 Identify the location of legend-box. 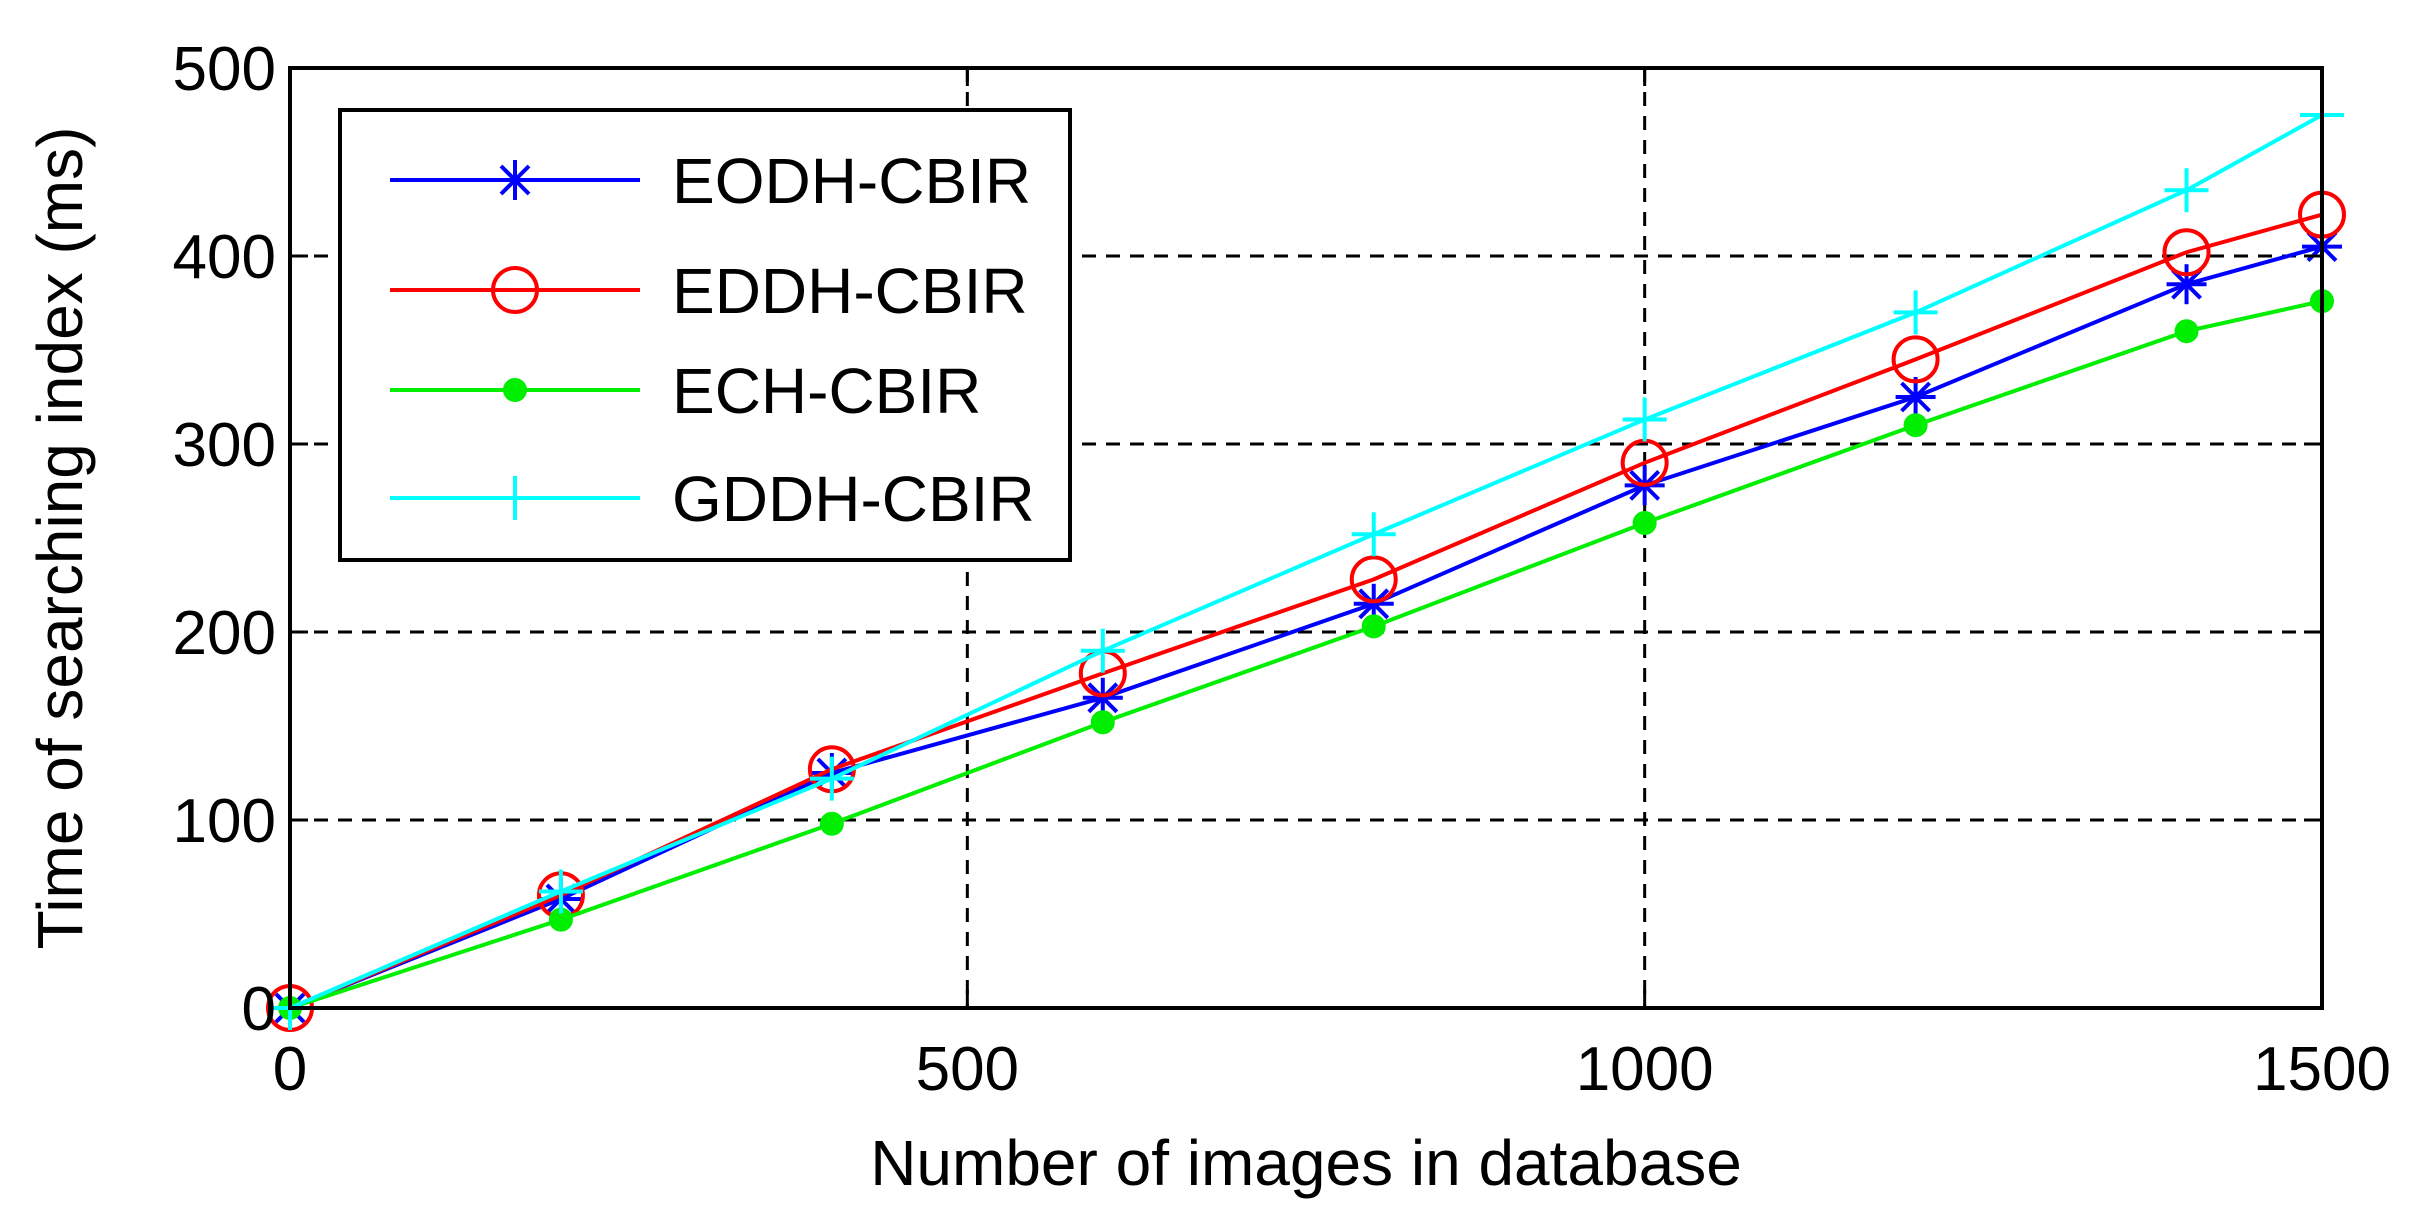
(705, 335).